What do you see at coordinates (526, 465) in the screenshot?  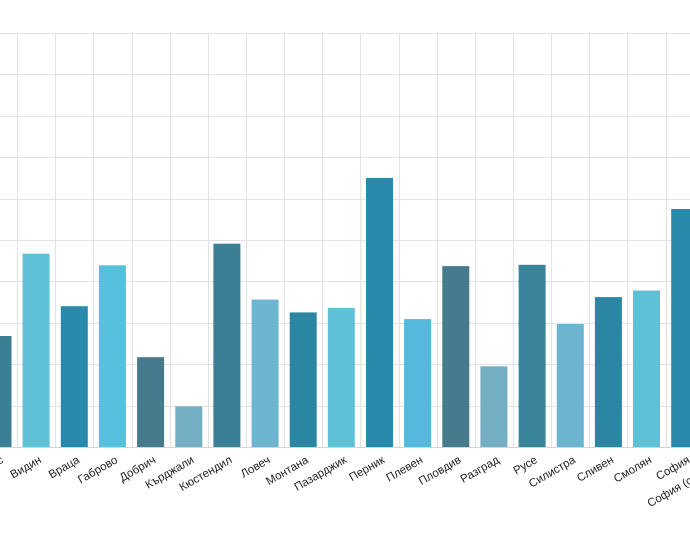 I see `x-tick-label: Русе` at bounding box center [526, 465].